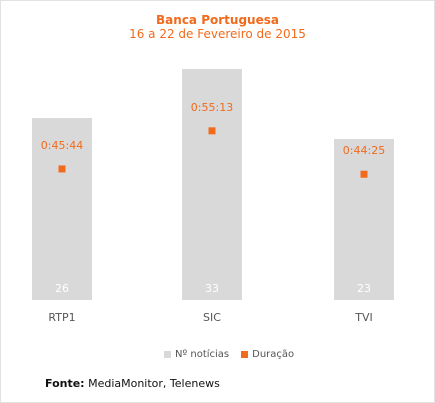  What do you see at coordinates (212, 184) in the screenshot?
I see `bar-sic` at bounding box center [212, 184].